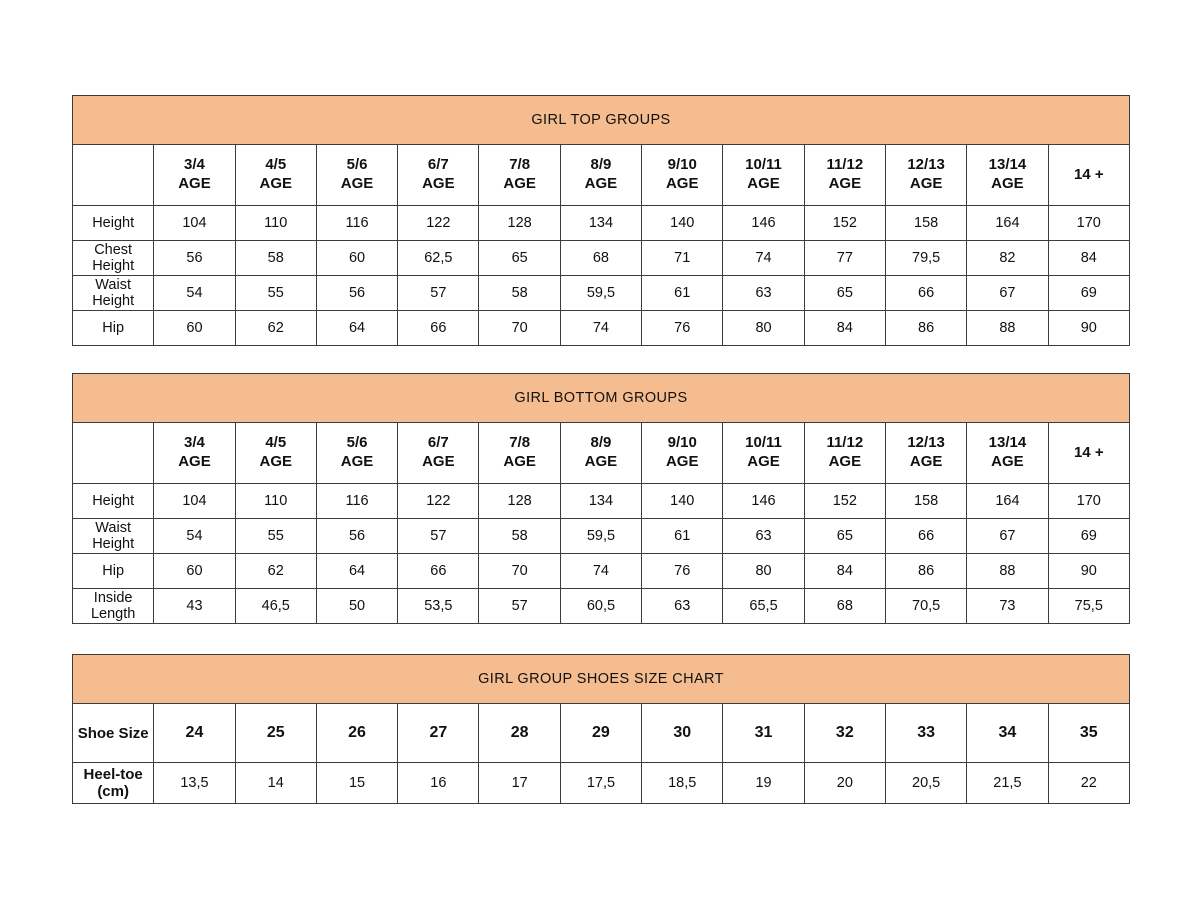 The height and width of the screenshot is (905, 1200). What do you see at coordinates (194, 606) in the screenshot?
I see `table-cell: 43` at bounding box center [194, 606].